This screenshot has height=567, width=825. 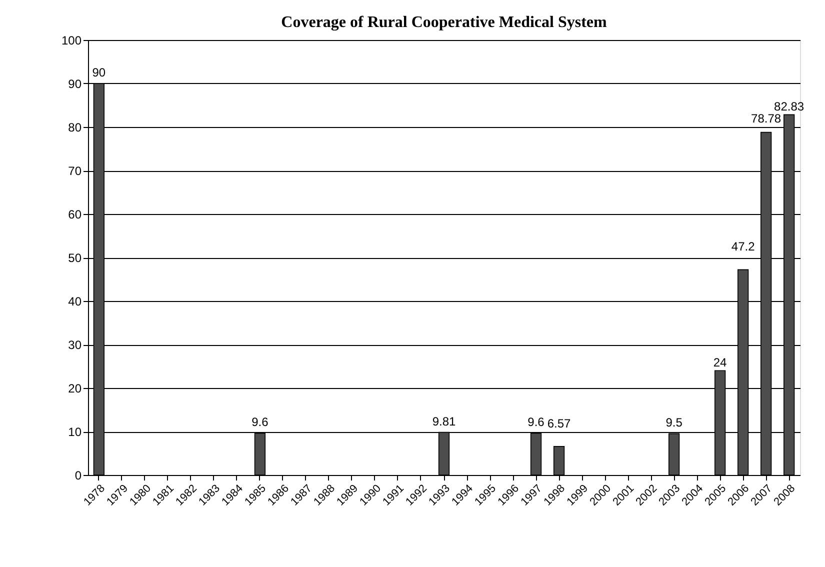 I want to click on data-label: 82.83, so click(x=789, y=107).